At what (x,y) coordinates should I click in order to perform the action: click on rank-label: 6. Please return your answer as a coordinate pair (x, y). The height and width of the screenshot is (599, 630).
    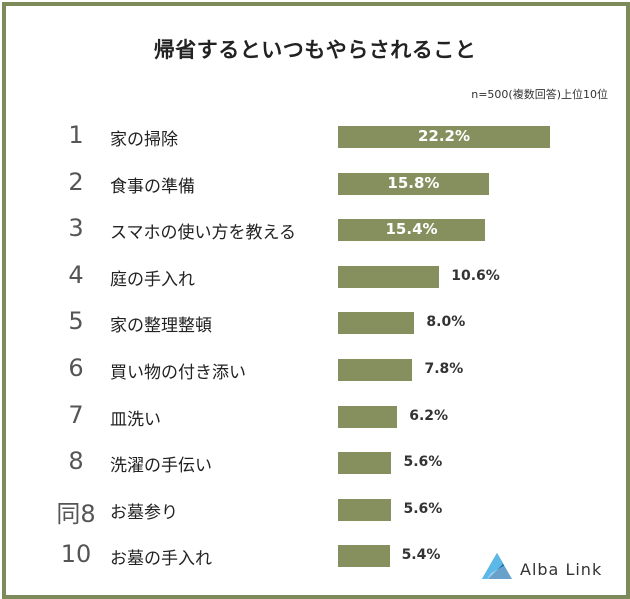
    Looking at the image, I should click on (76, 368).